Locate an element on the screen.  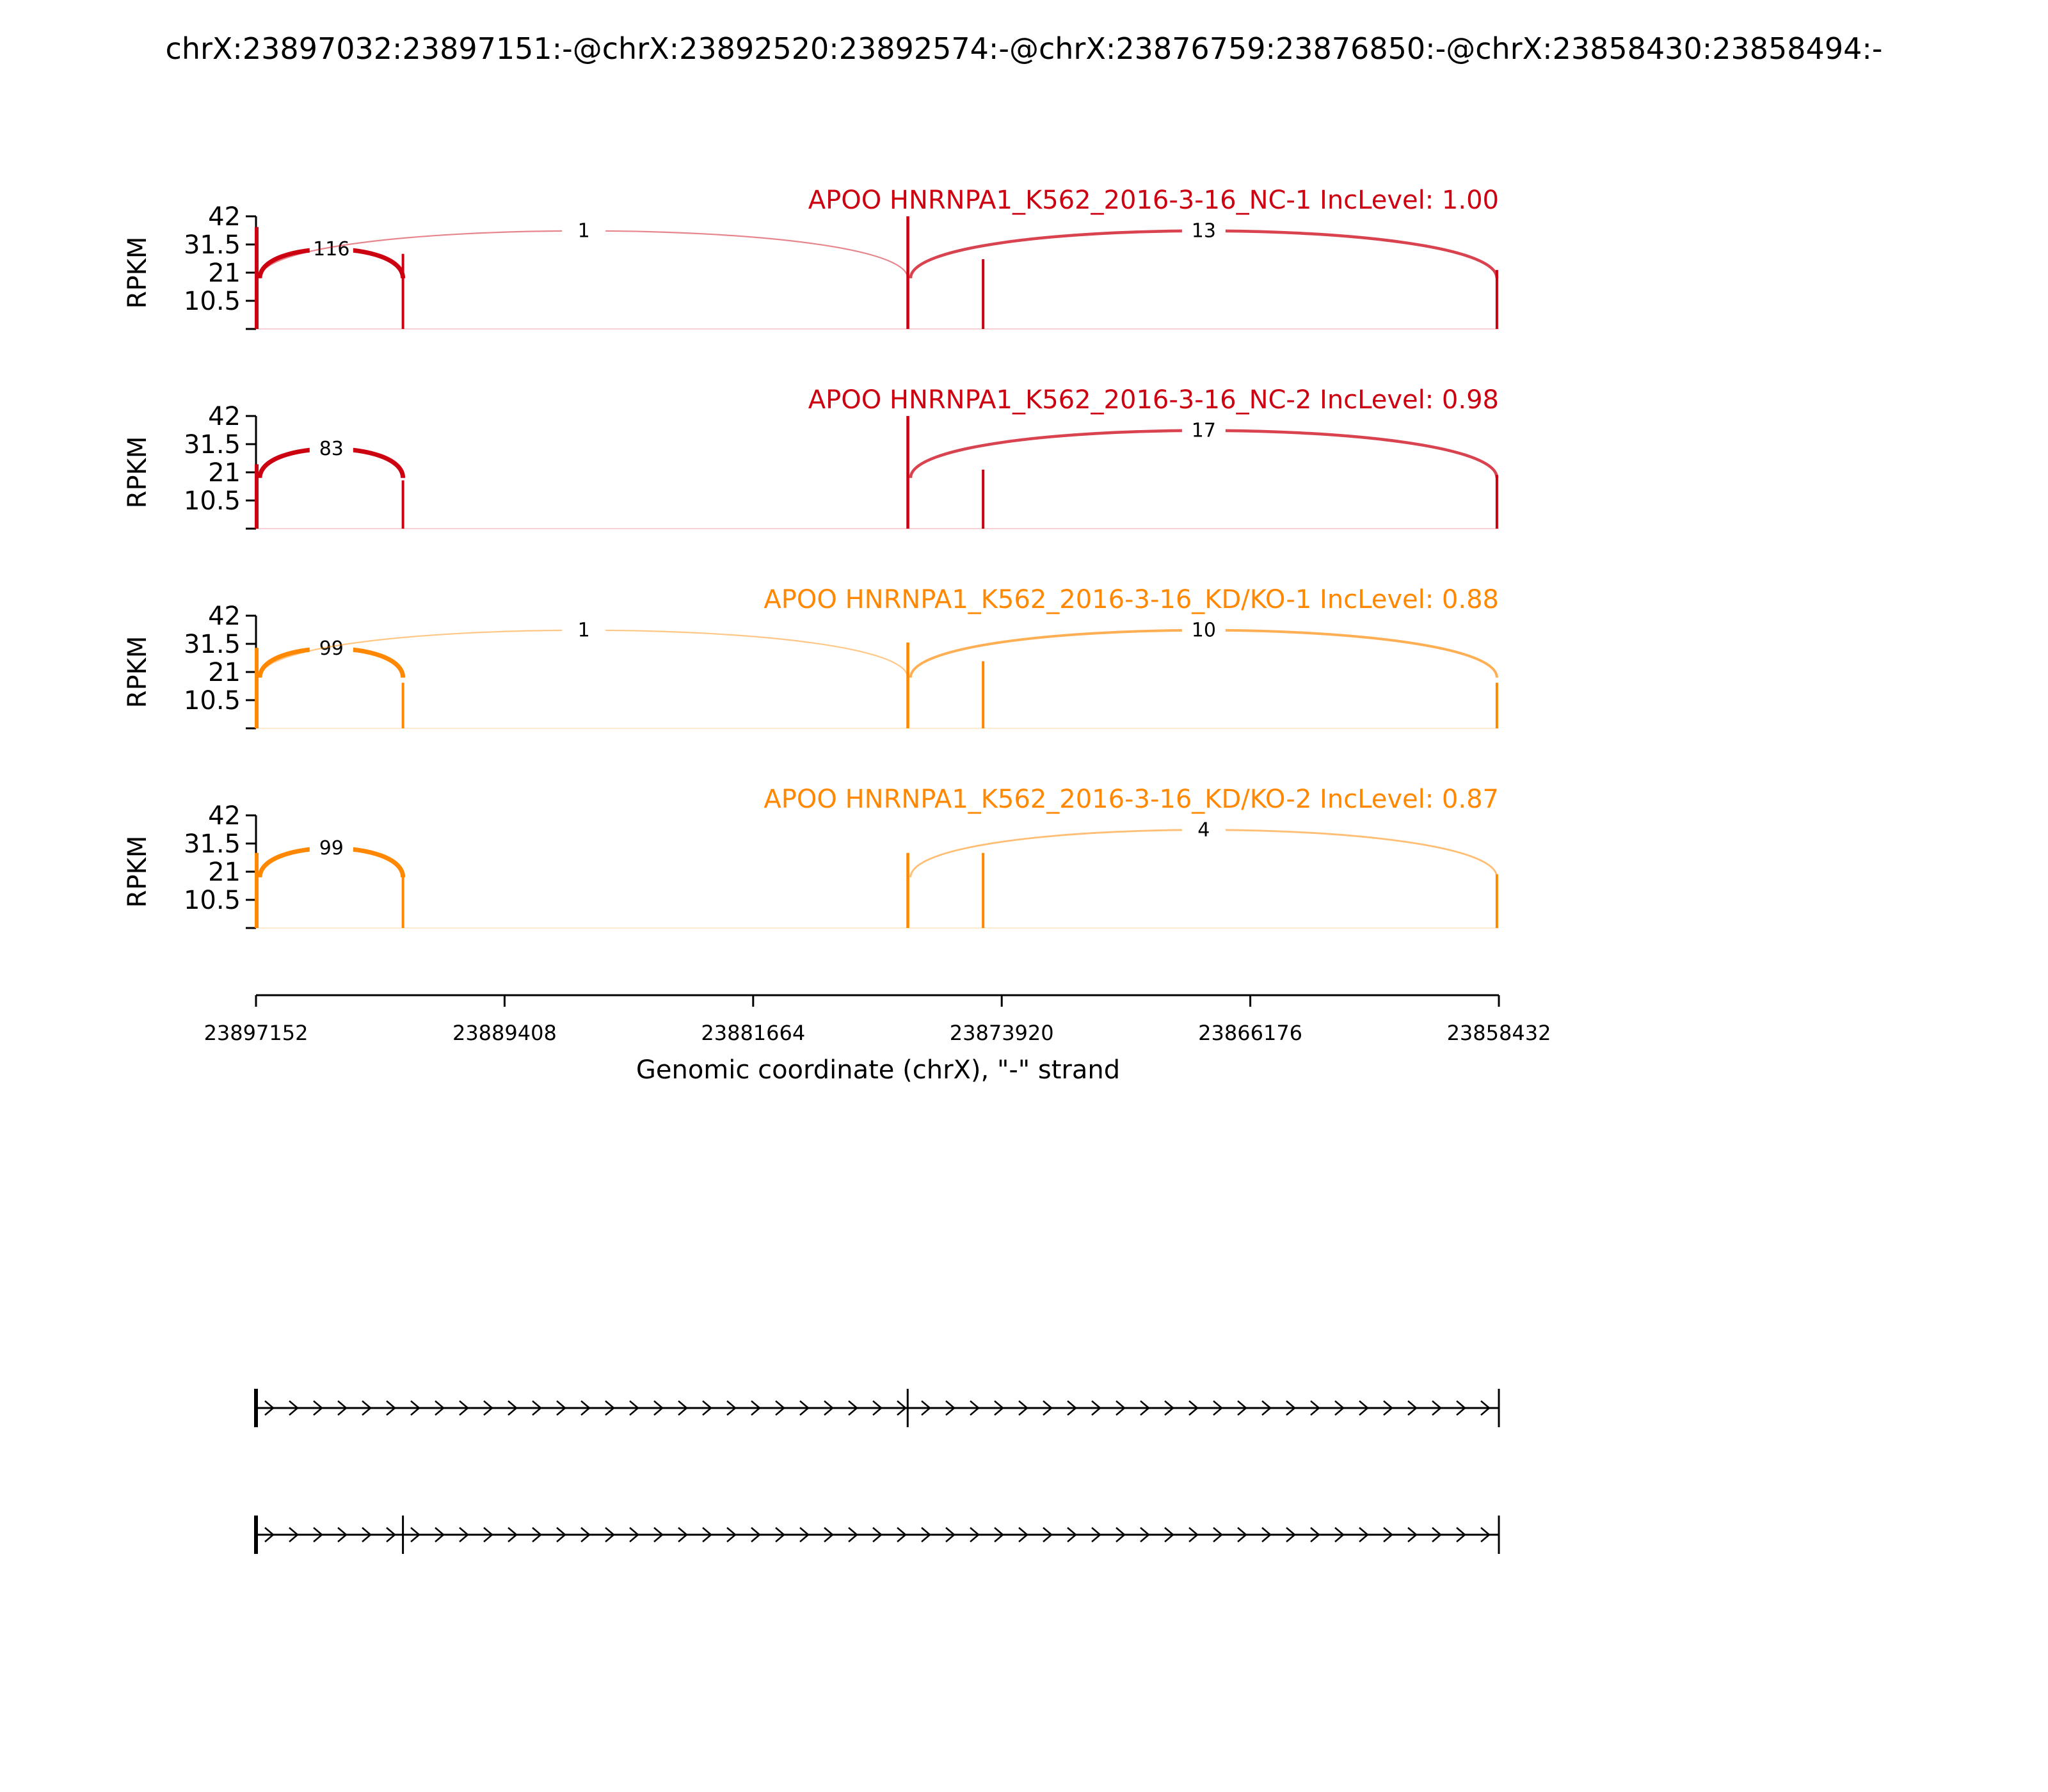
x-tick-label: 23881664 is located at coordinates (753, 1033).